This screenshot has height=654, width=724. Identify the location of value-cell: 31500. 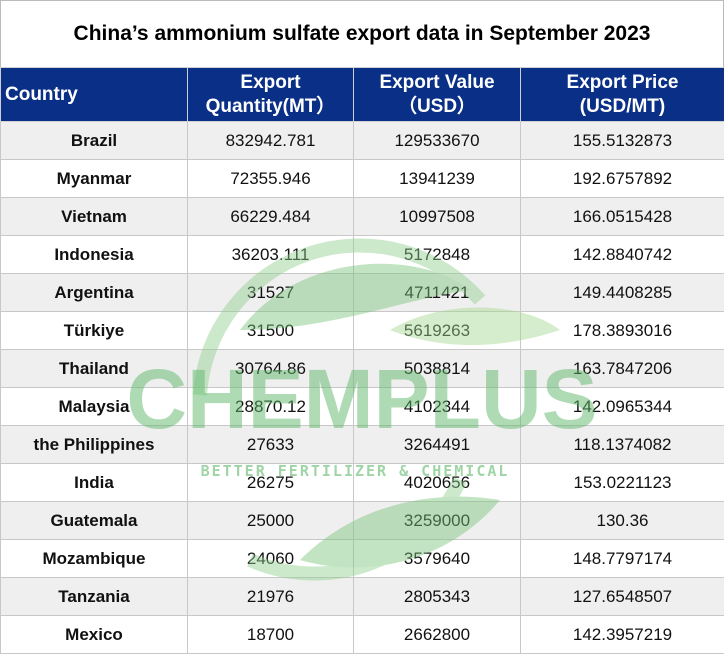
(271, 331).